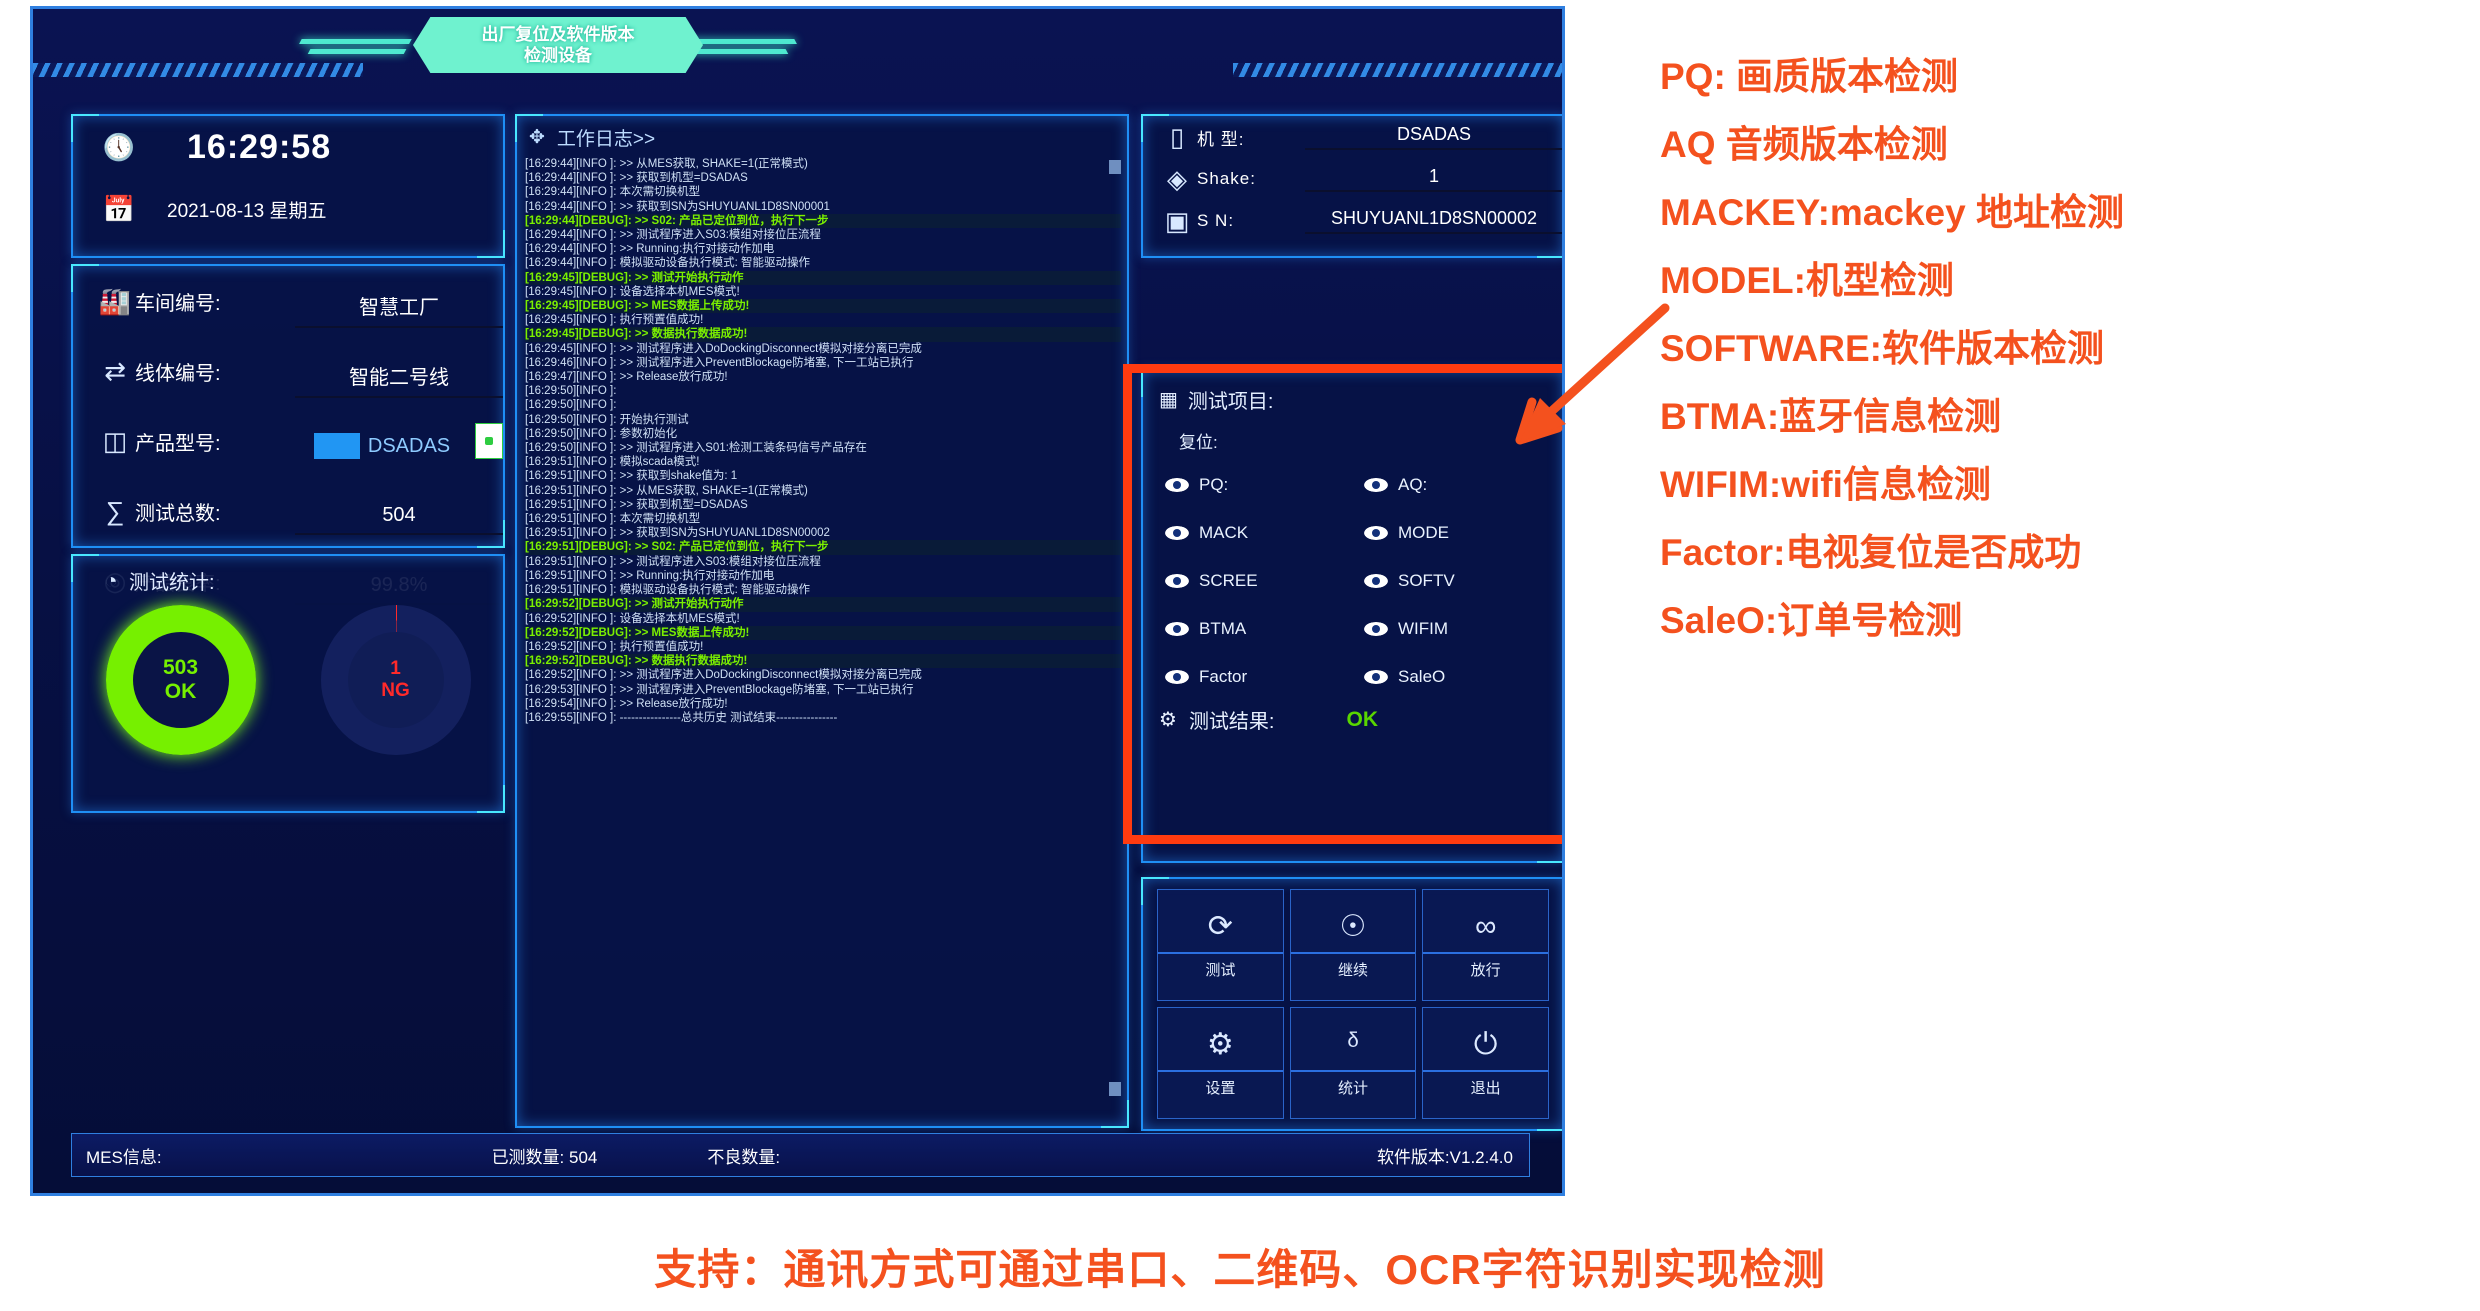 Image resolution: width=2480 pixels, height=1311 pixels. I want to click on test-item-mack: MACK, so click(1264, 533).